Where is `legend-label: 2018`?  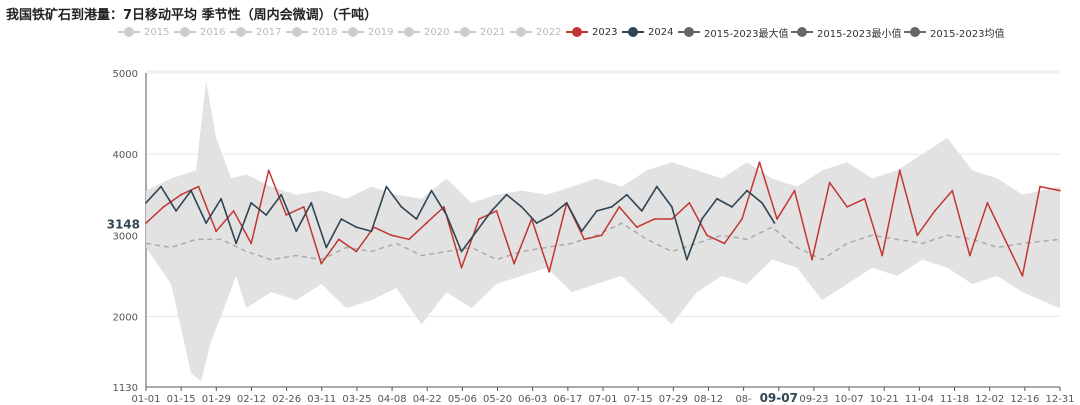
legend-label: 2018 is located at coordinates (325, 32).